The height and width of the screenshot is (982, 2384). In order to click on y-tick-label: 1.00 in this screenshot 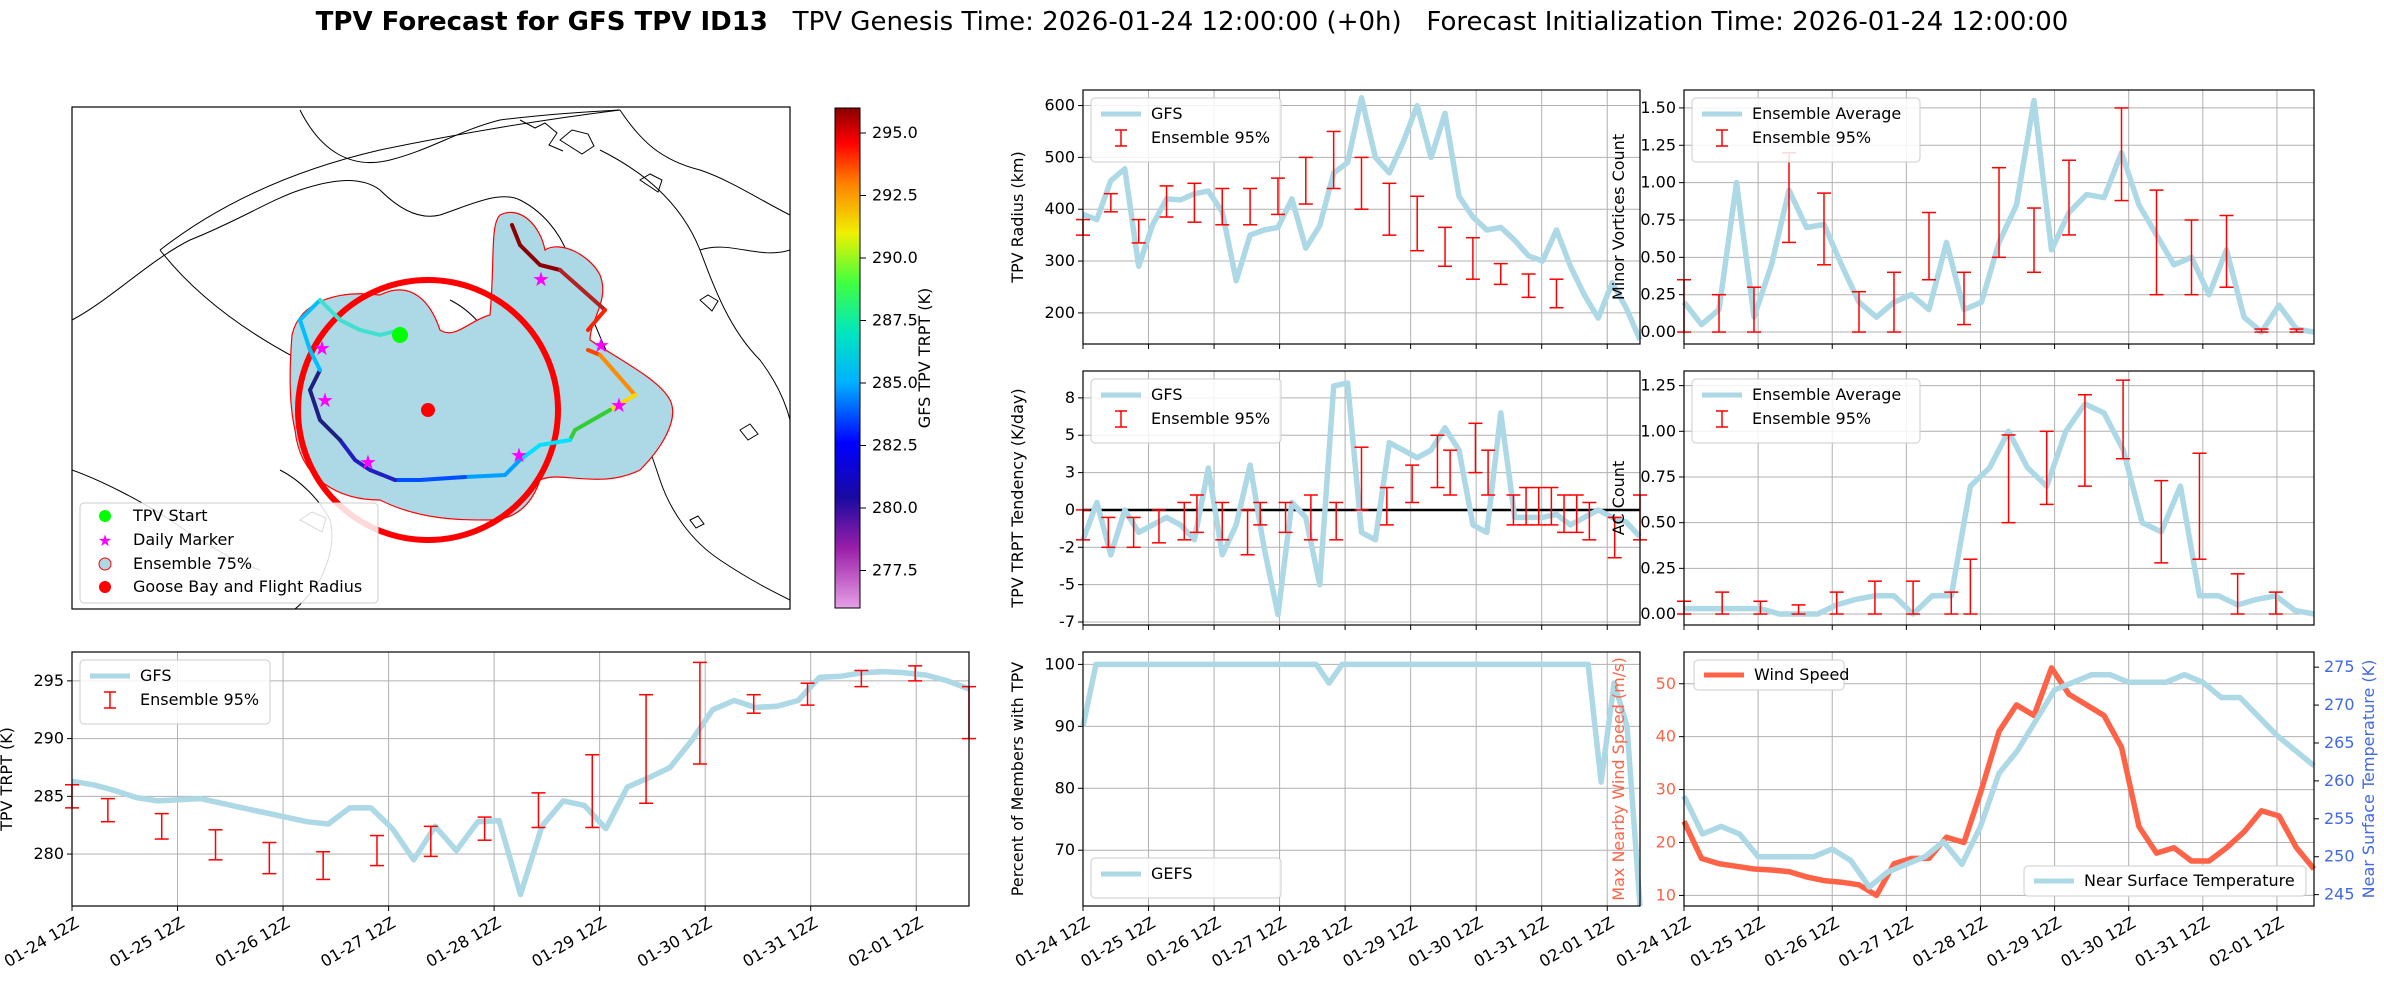, I will do `click(1658, 182)`.